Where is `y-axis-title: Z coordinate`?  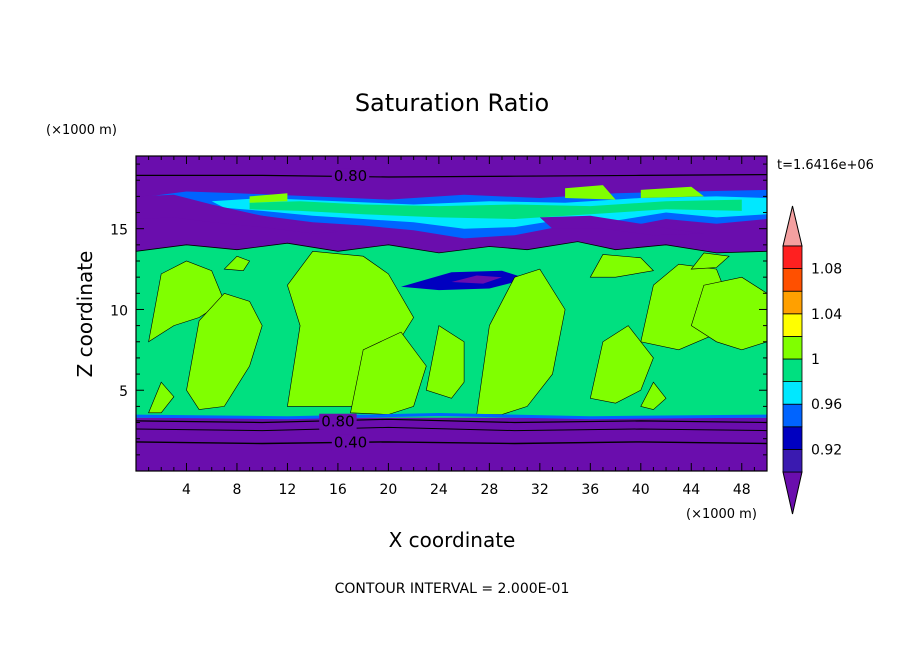 y-axis-title: Z coordinate is located at coordinates (85, 314).